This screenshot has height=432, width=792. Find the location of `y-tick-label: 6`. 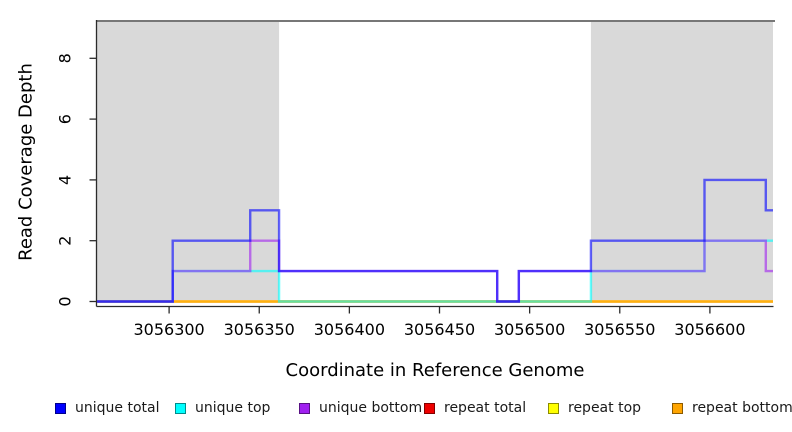

y-tick-label: 6 is located at coordinates (65, 119).